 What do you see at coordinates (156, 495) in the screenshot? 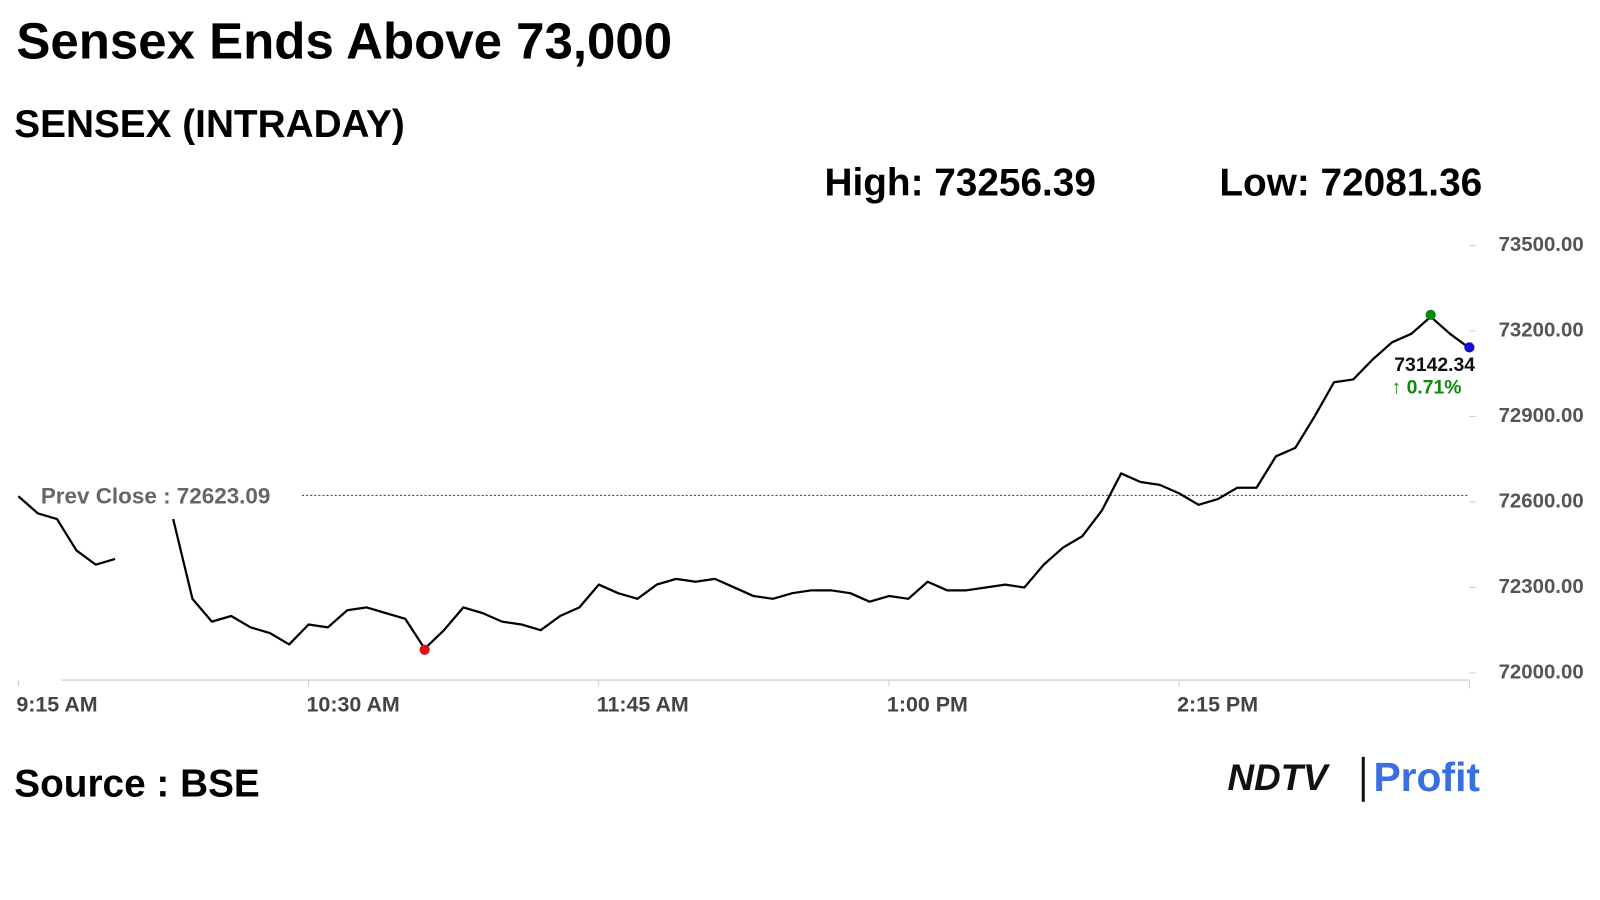
I see `prev-close-label: Prev Close : 72623.09` at bounding box center [156, 495].